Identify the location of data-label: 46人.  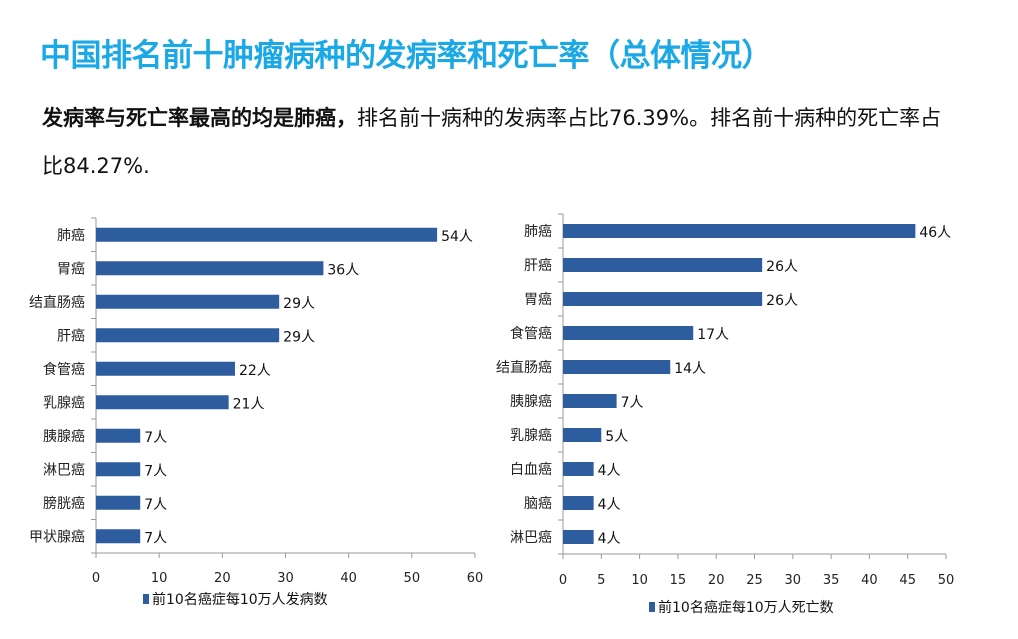
(935, 233).